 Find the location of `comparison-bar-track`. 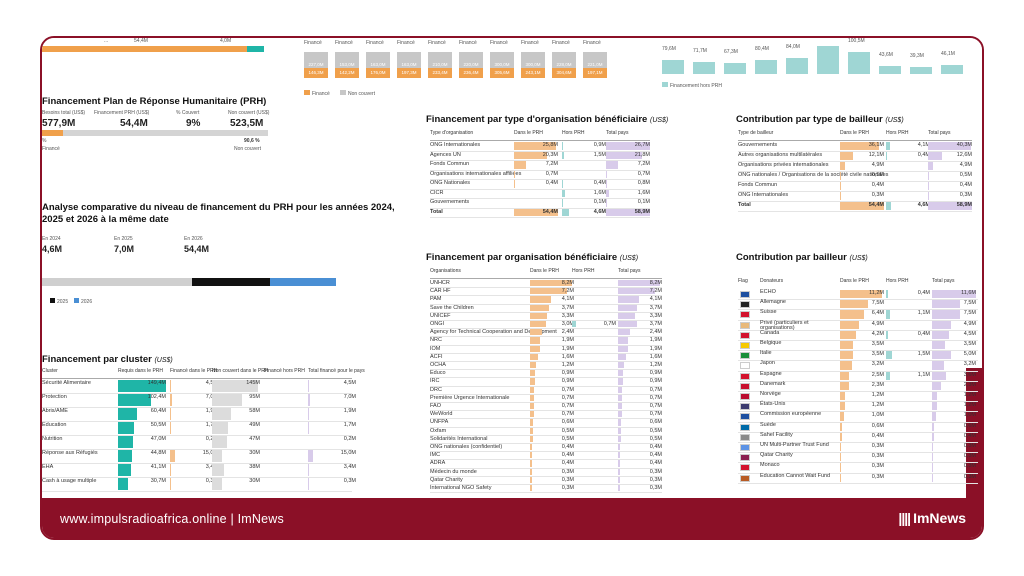

comparison-bar-track is located at coordinates (117, 282).